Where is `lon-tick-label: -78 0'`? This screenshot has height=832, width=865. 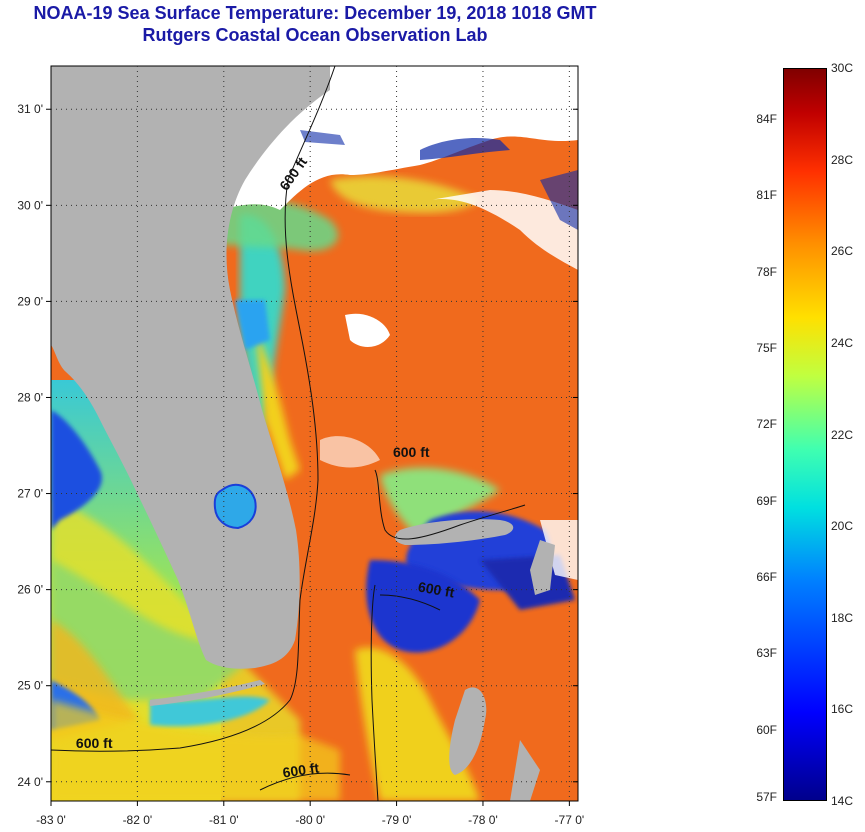 lon-tick-label: -78 0' is located at coordinates (483, 820).